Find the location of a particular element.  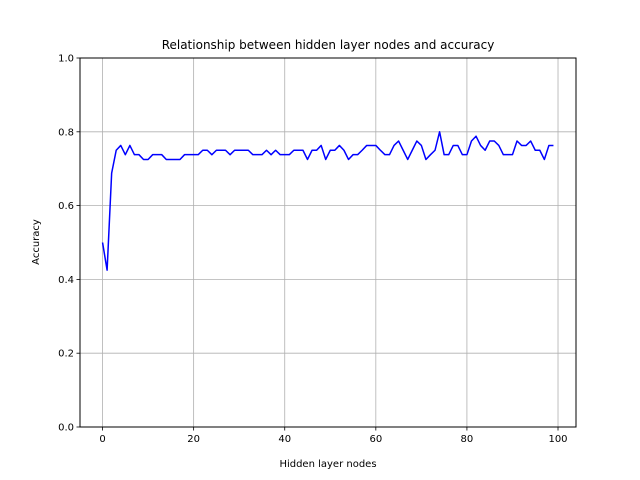

y-tick-label: 0.6 is located at coordinates (66, 206).